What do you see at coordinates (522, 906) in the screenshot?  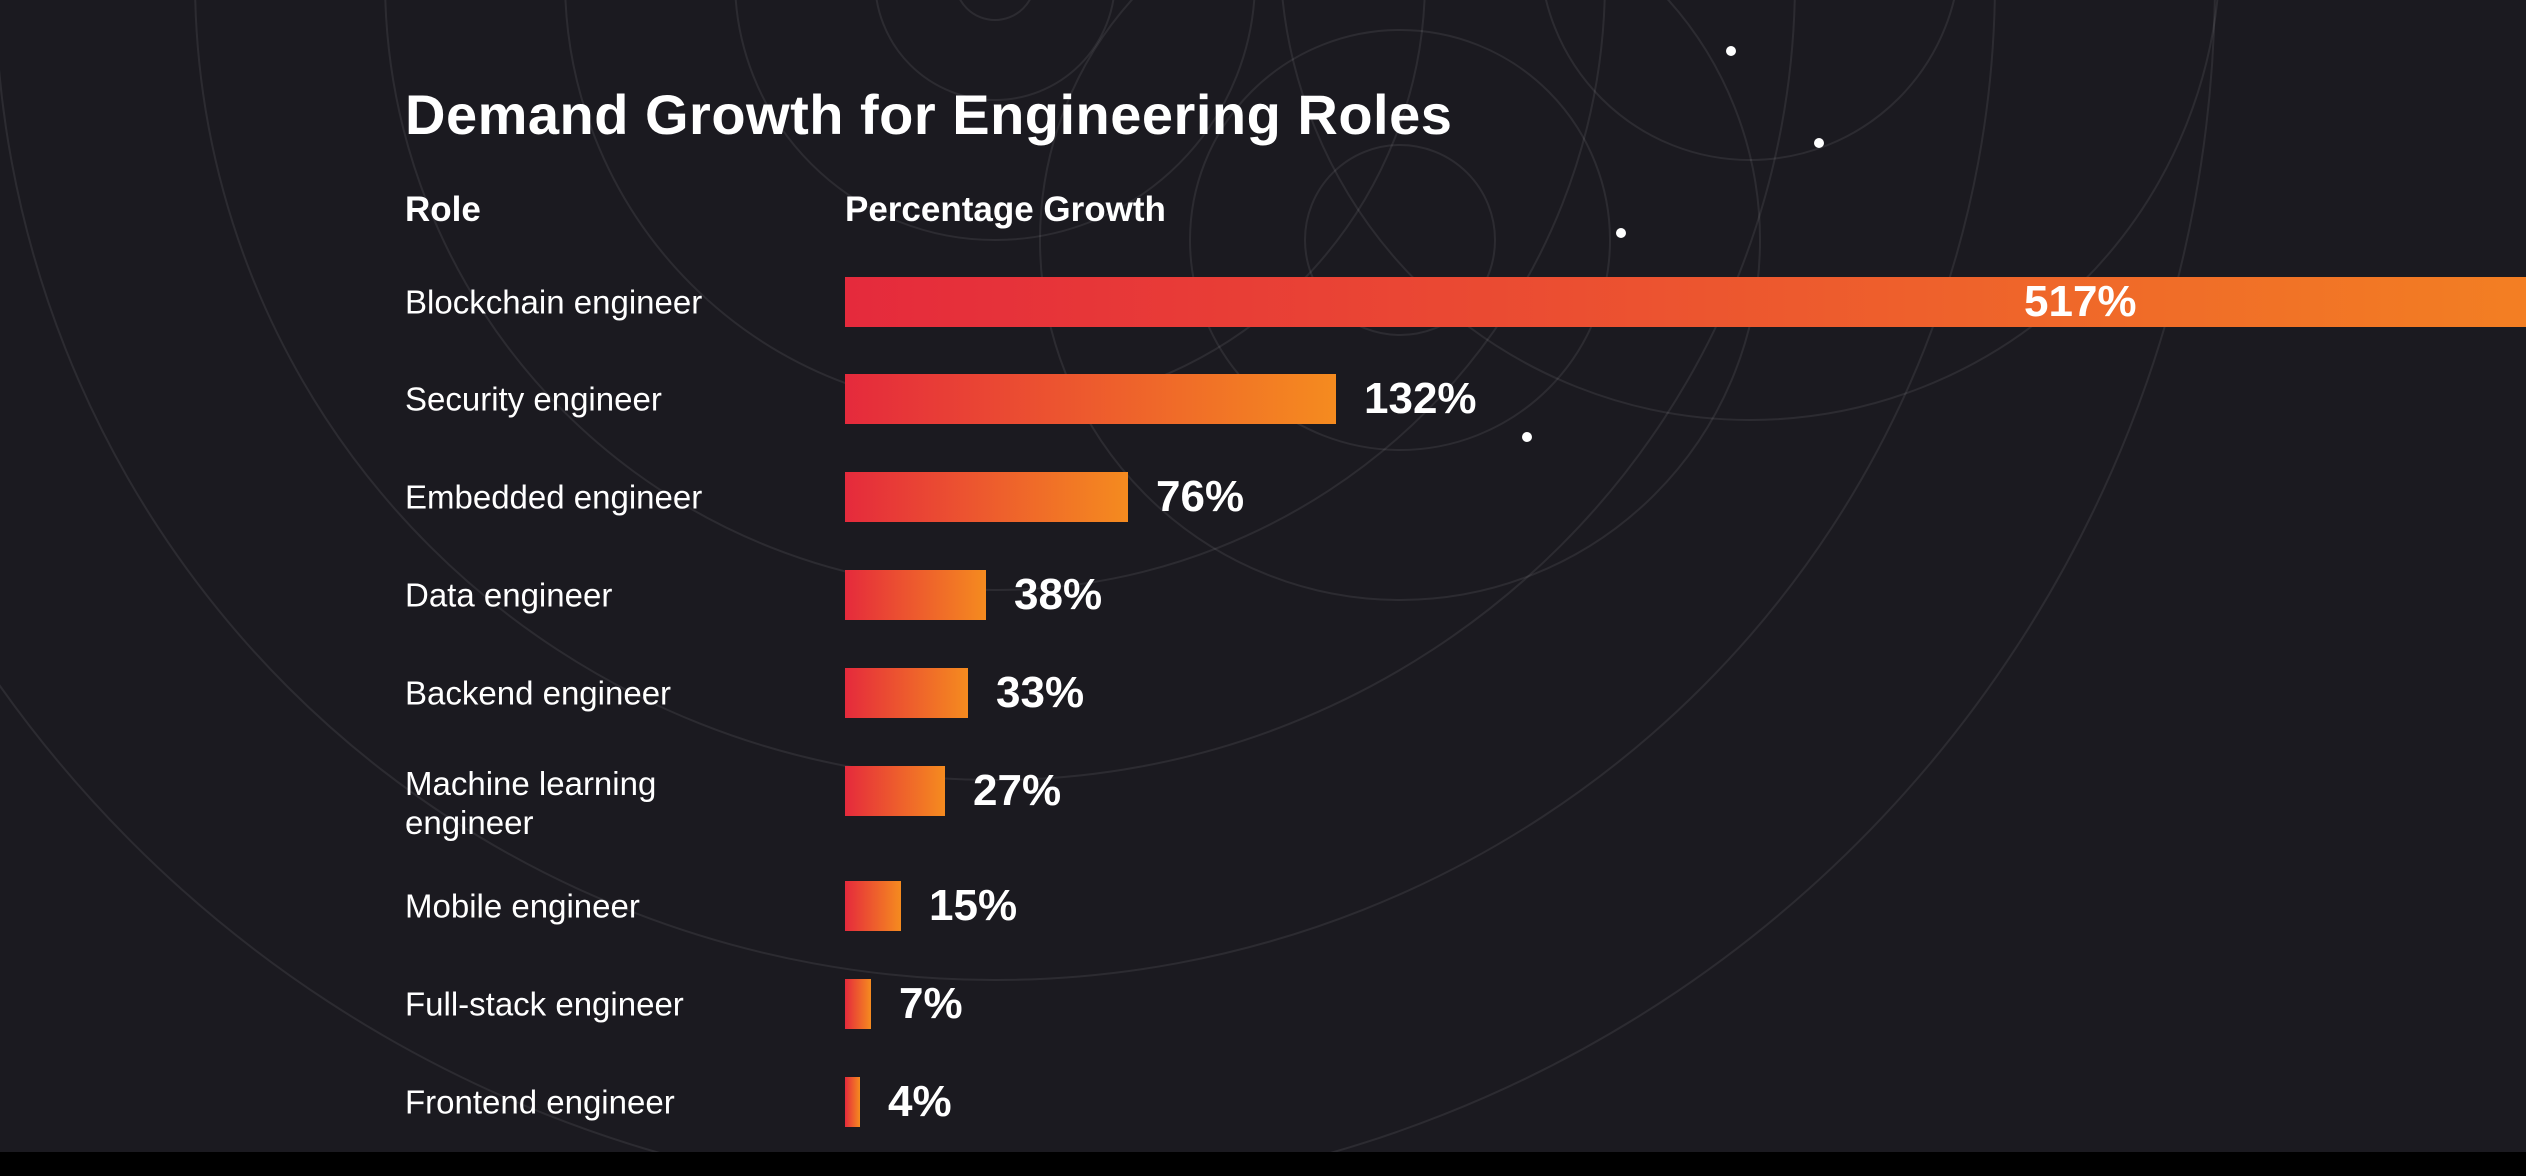 I see `role-label: Mobile engineer` at bounding box center [522, 906].